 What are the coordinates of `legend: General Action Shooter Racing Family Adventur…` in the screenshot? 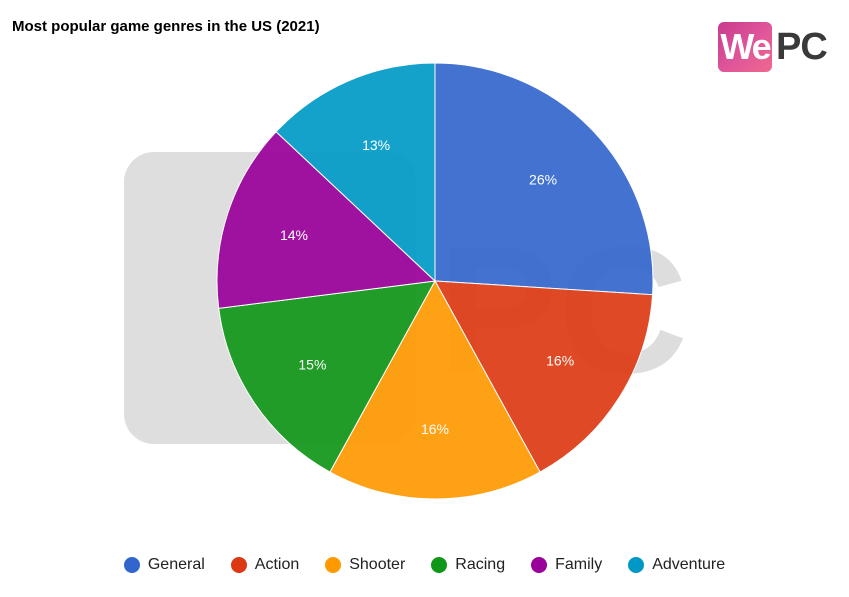 It's located at (424, 565).